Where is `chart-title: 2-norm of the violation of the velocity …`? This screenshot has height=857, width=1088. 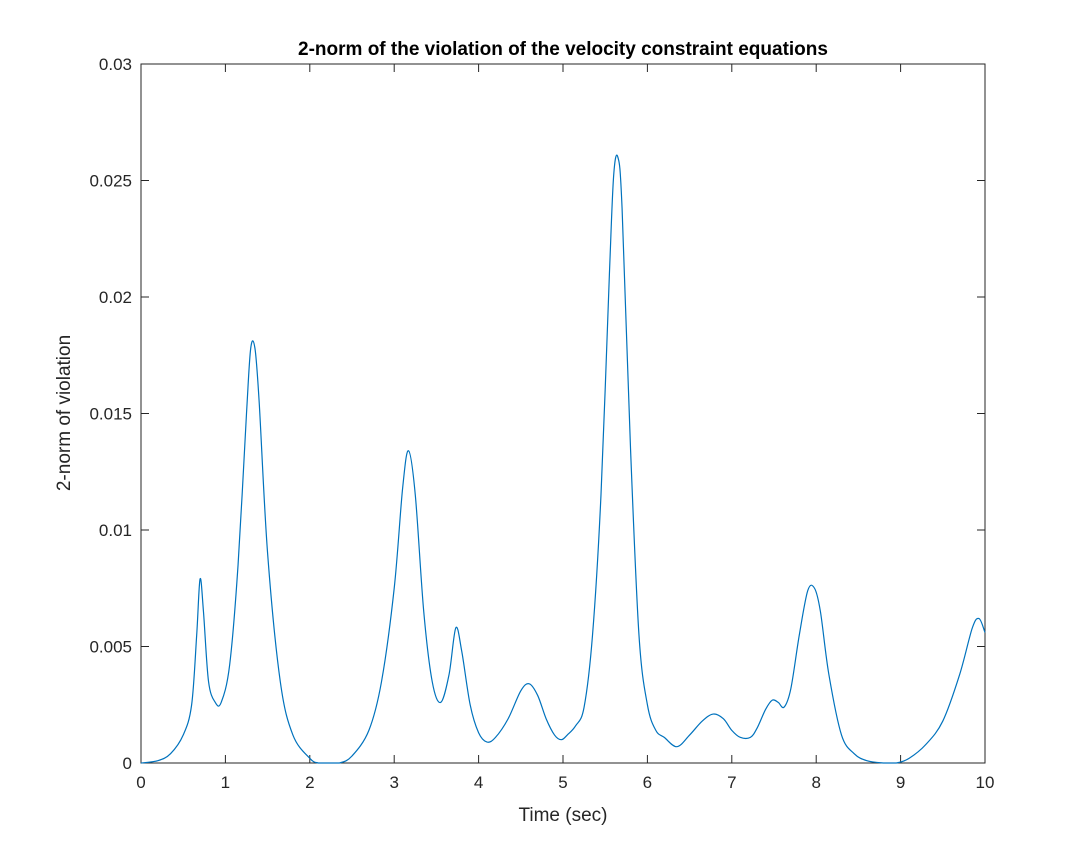 chart-title: 2-norm of the violation of the velocity … is located at coordinates (563, 49).